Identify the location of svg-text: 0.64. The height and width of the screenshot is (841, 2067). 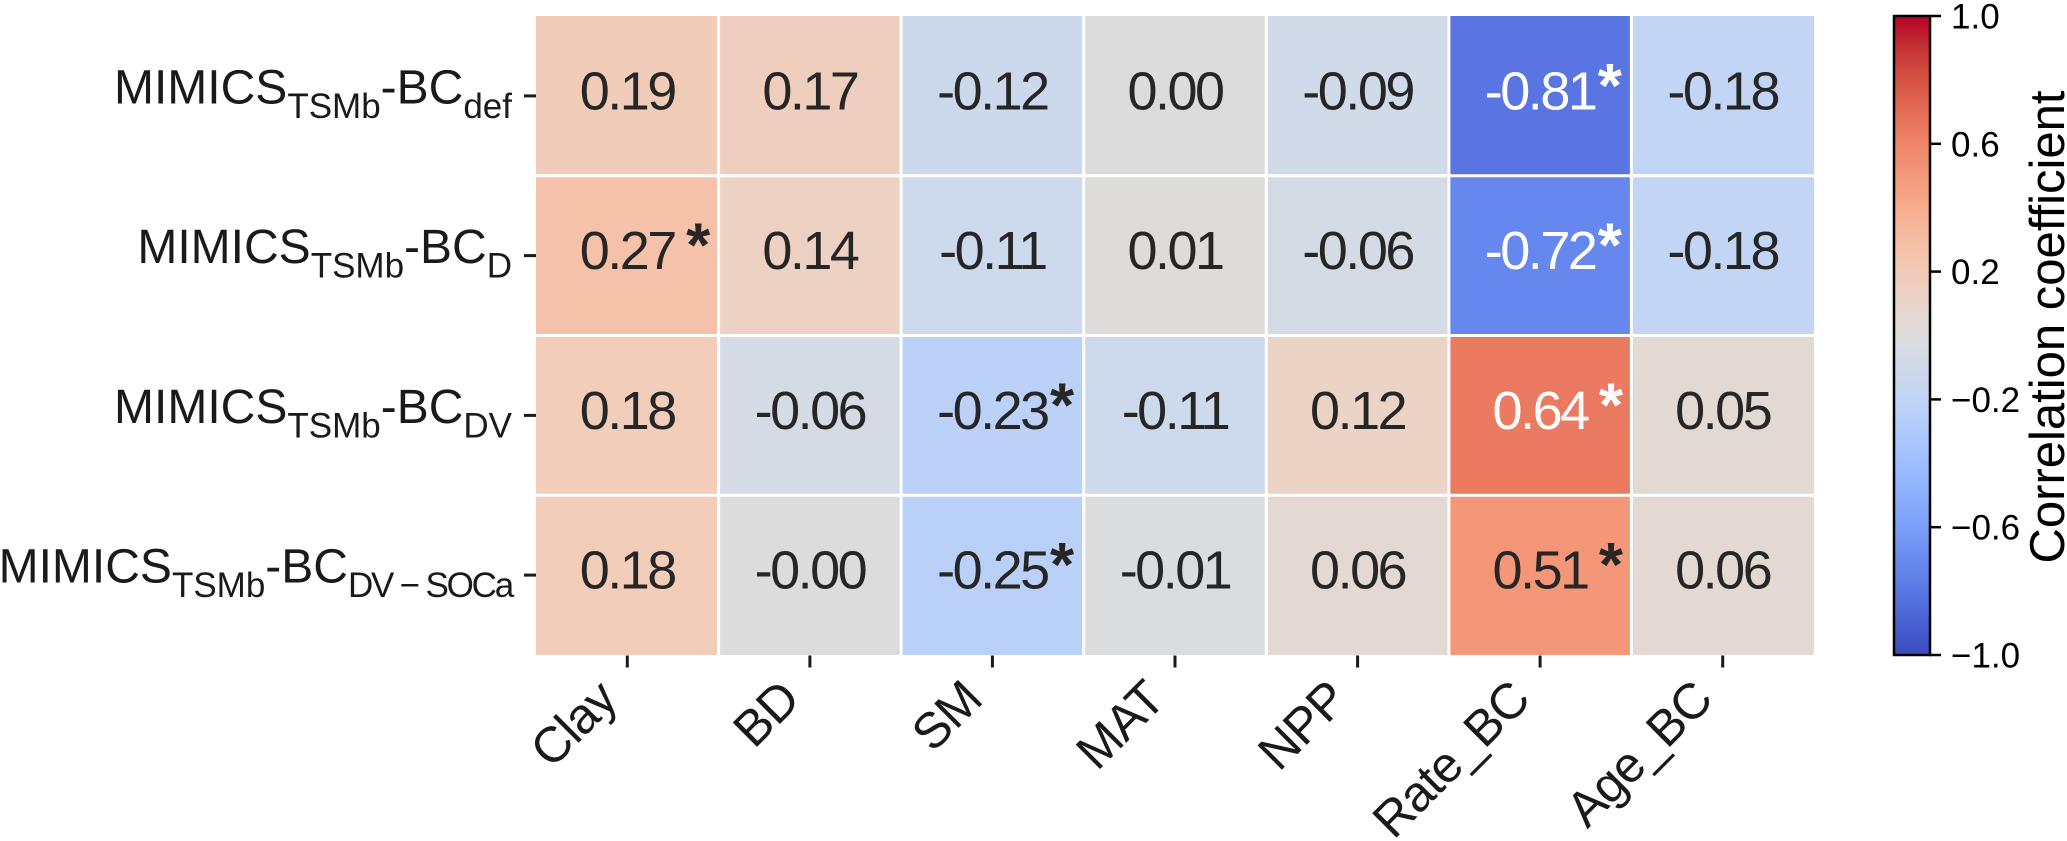
(1541, 411).